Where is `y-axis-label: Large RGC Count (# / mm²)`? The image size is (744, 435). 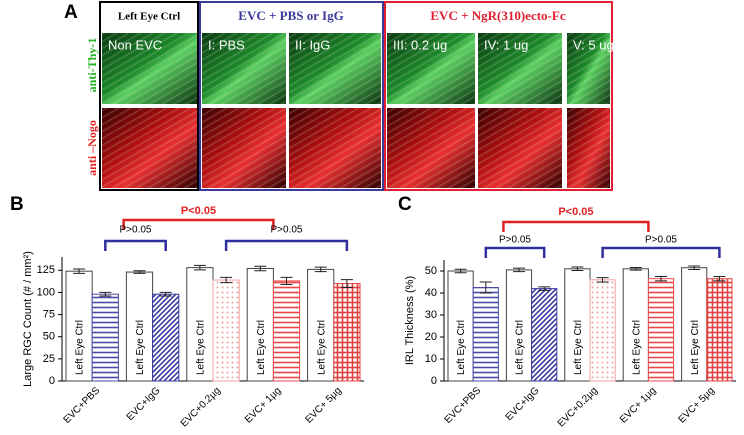
y-axis-label: Large RGC Count (# / mm²) is located at coordinates (28, 319).